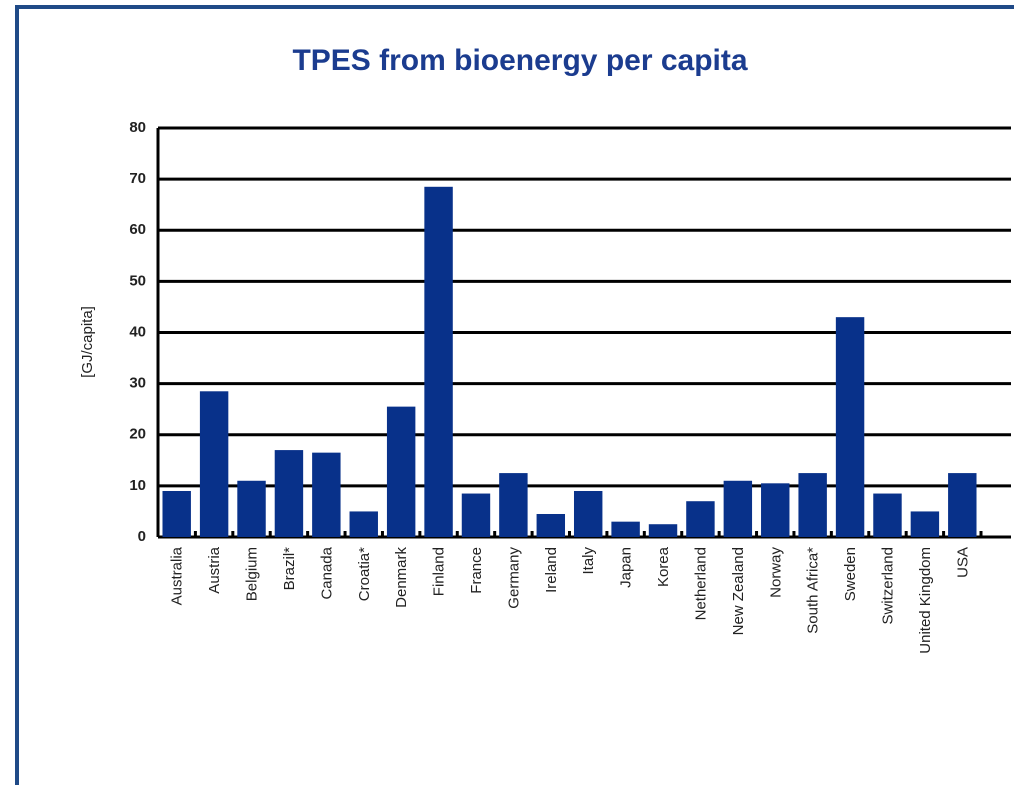 This screenshot has height=785, width=1014. I want to click on x-tick-label: USA, so click(962, 562).